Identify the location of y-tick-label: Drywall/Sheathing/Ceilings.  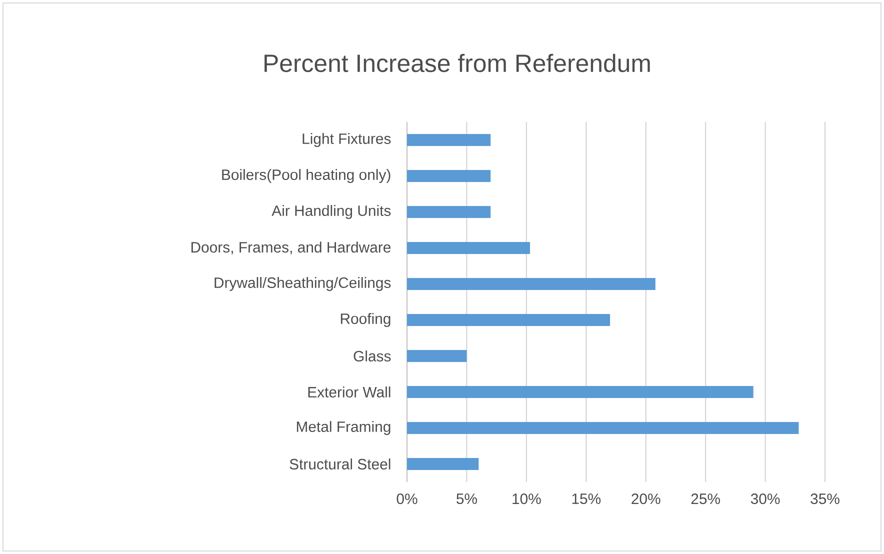
(302, 284).